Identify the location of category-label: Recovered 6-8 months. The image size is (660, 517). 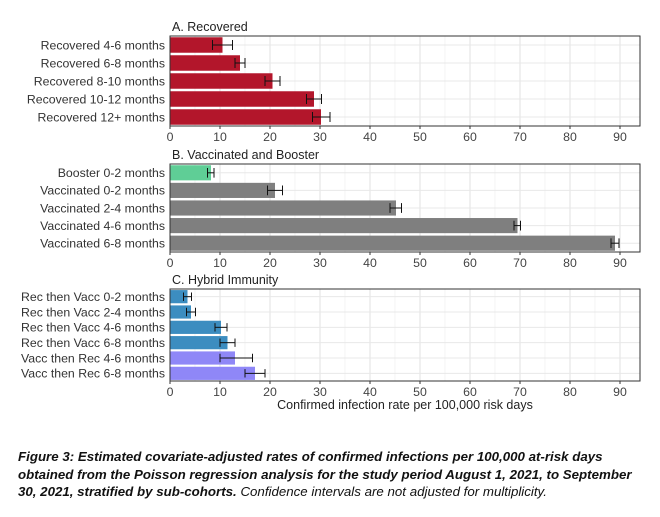
(103, 63).